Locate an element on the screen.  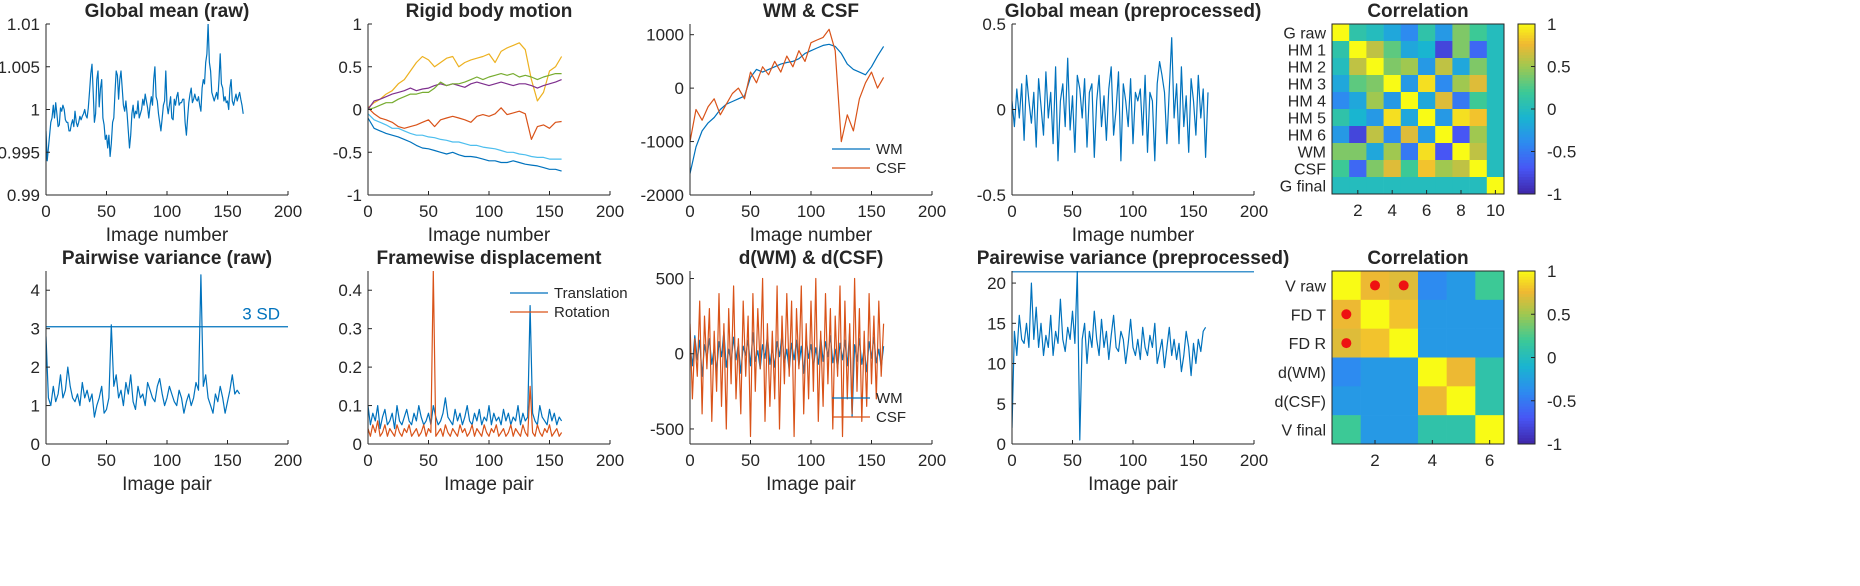
y-tick-label: 5 is located at coordinates (1001, 404).